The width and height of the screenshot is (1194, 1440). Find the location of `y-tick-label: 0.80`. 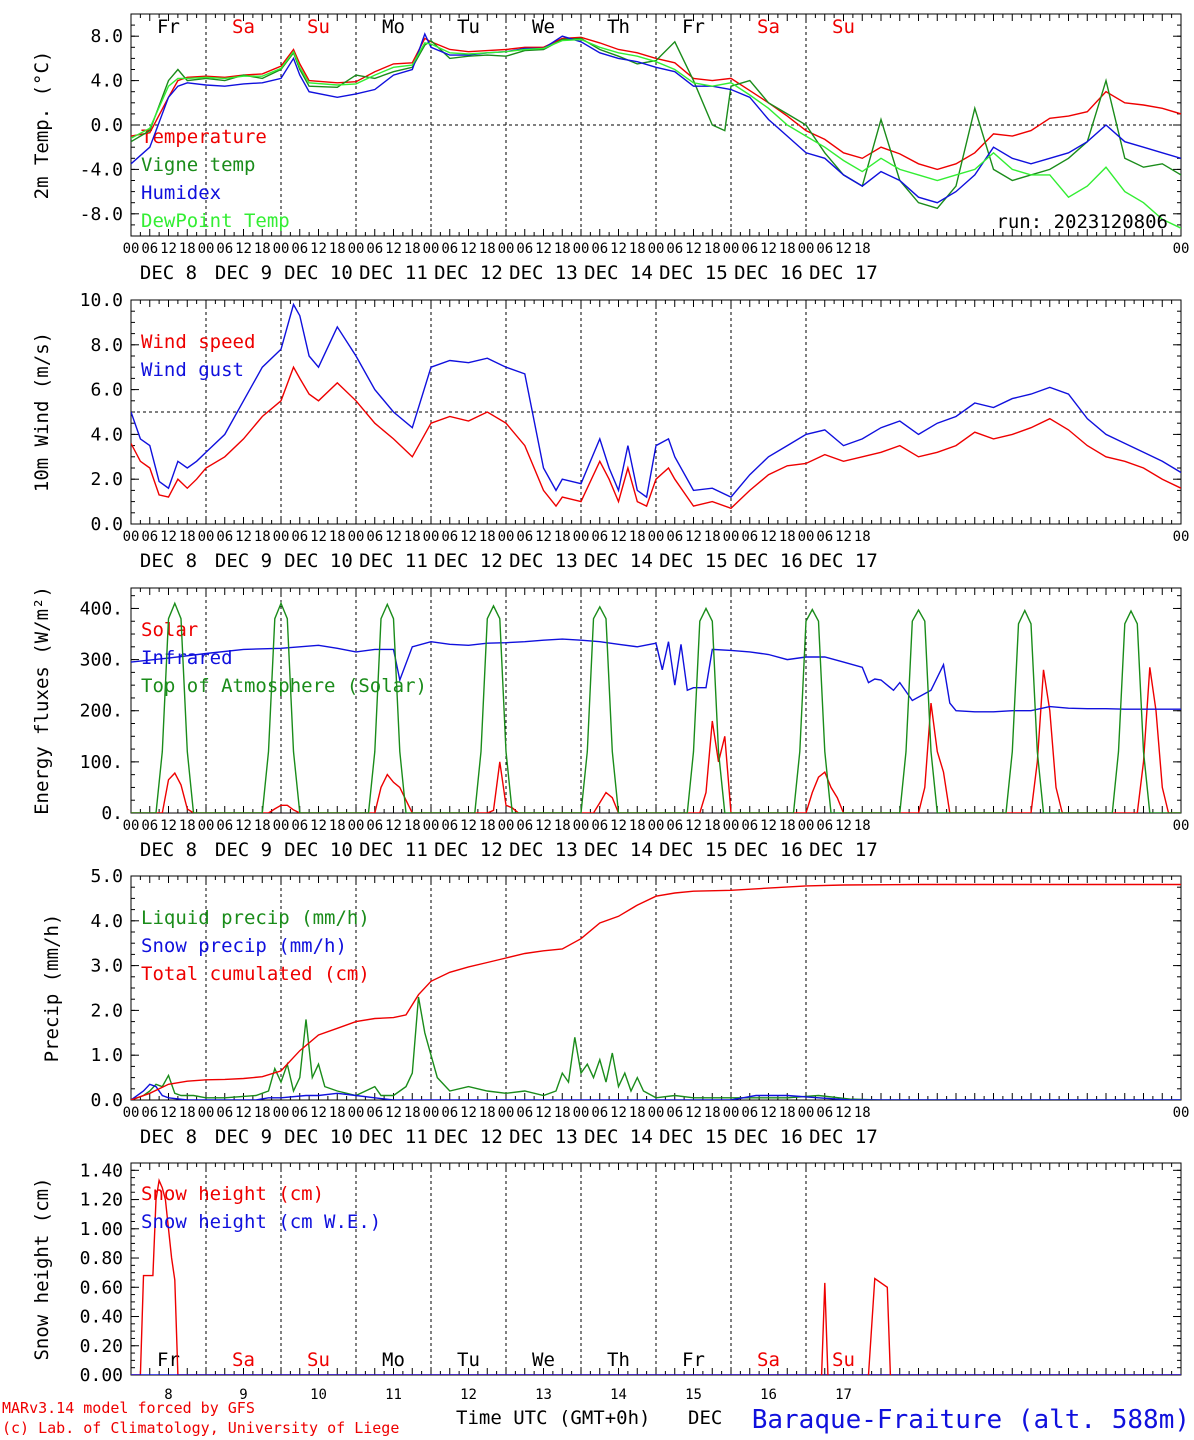

y-tick-label: 0.80 is located at coordinates (101, 1258).